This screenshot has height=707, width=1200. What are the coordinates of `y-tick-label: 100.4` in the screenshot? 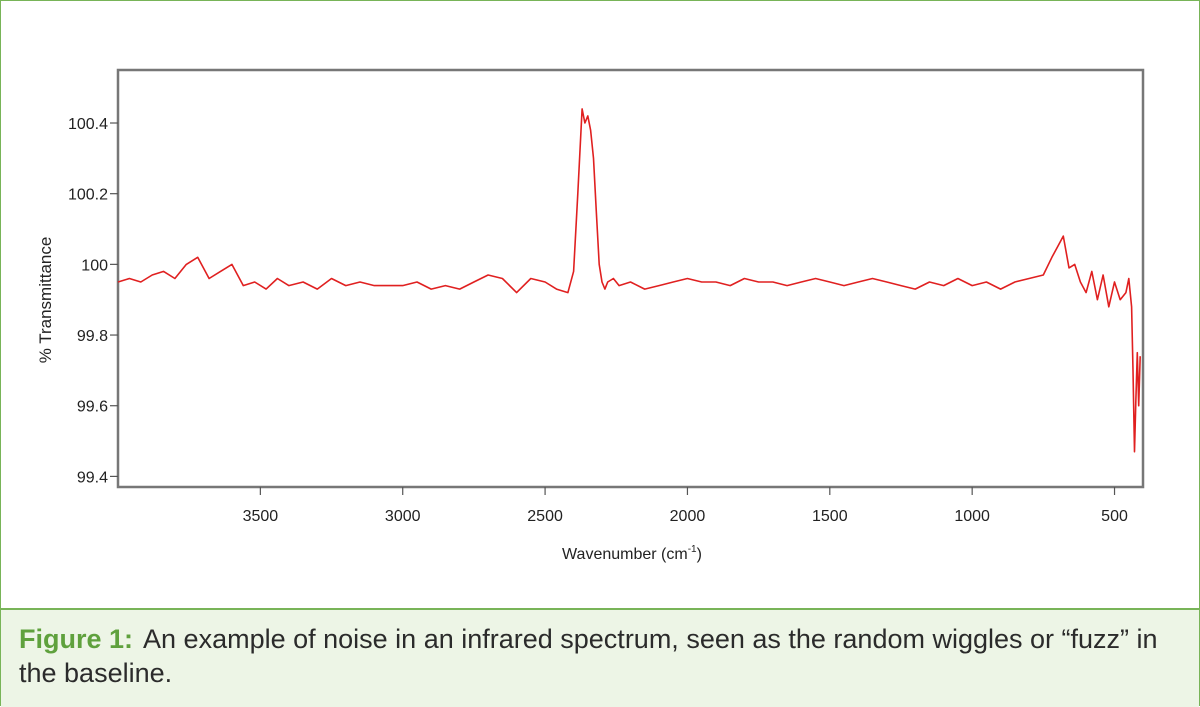 It's located at (88, 124).